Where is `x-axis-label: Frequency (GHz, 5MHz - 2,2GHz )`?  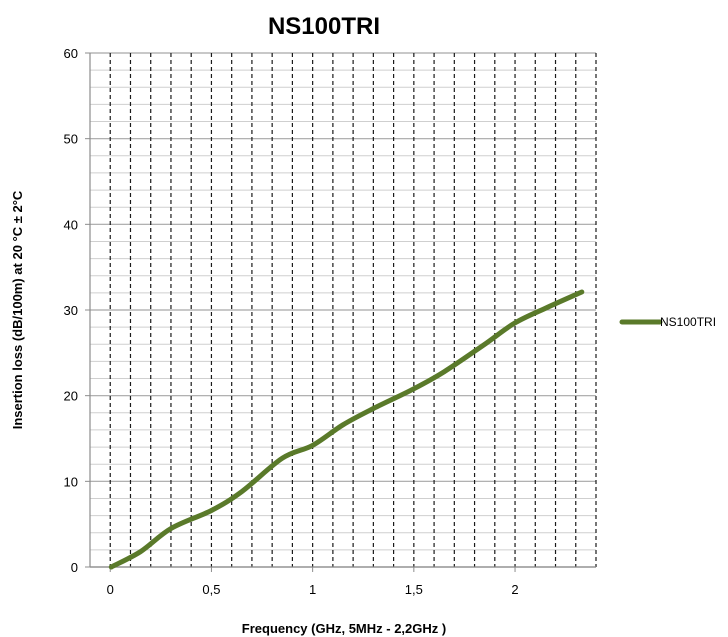 x-axis-label: Frequency (GHz, 5MHz - 2,2GHz ) is located at coordinates (344, 628).